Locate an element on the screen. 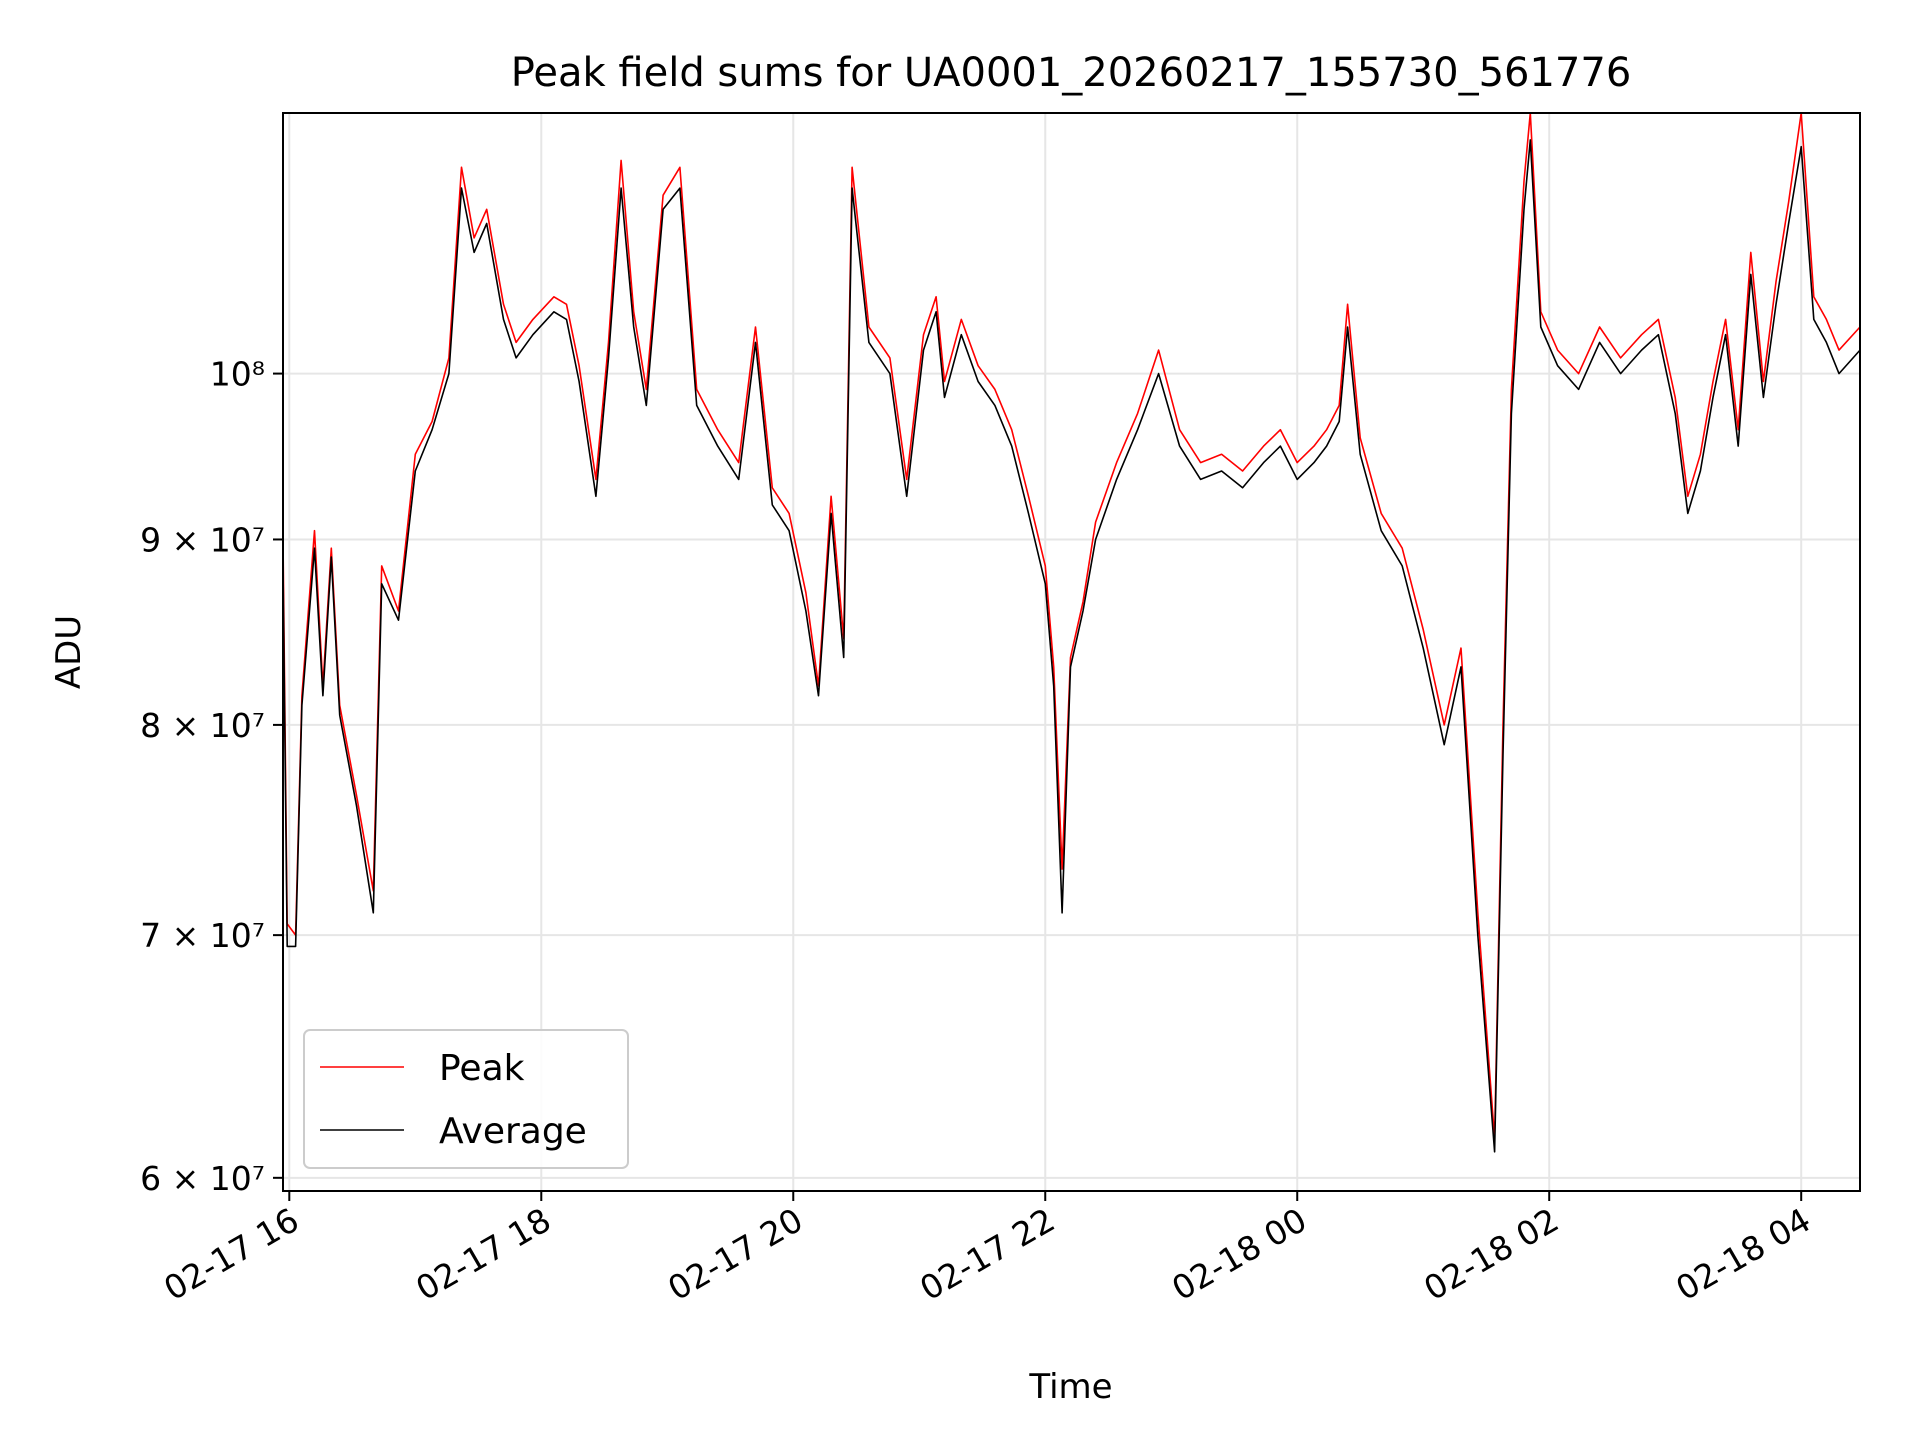 The width and height of the screenshot is (1920, 1440). y-axis-label: ADU is located at coordinates (69, 652).